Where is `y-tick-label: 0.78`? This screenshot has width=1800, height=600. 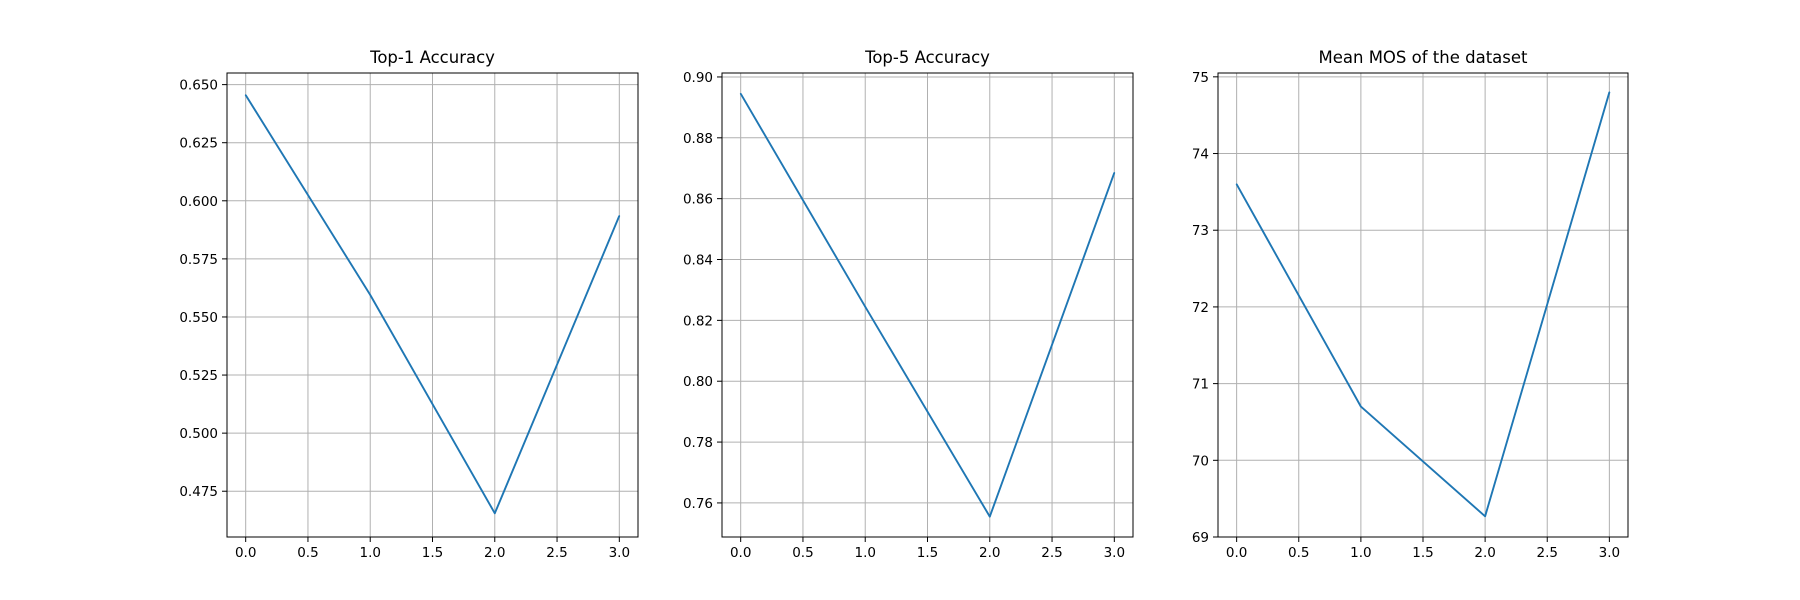
y-tick-label: 0.78 is located at coordinates (698, 443).